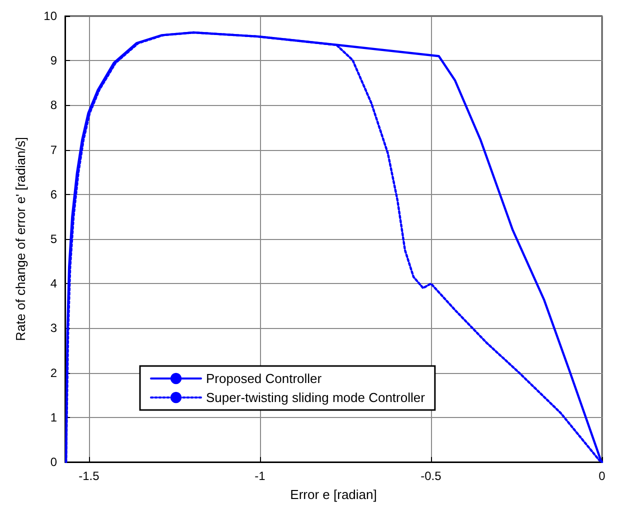 Image resolution: width=624 pixels, height=510 pixels. Describe the element at coordinates (260, 476) in the screenshot. I see `x-tick-label: -1` at that location.